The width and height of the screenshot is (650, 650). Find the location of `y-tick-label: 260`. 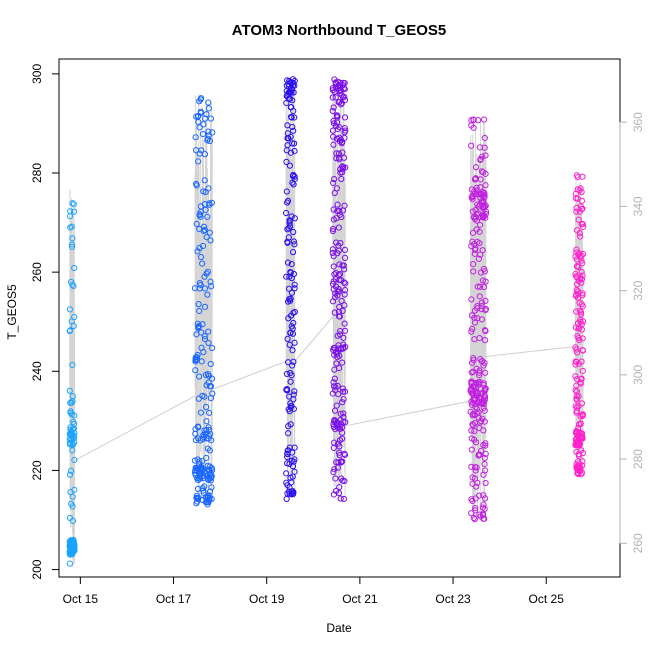

y-tick-label: 260 is located at coordinates (37, 272).